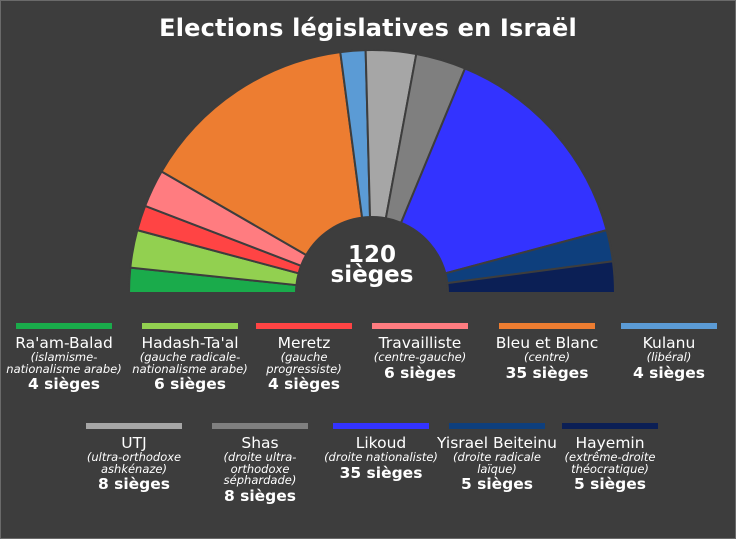  What do you see at coordinates (304, 363) in the screenshot?
I see `legend-party-description: (gauche progressiste)` at bounding box center [304, 363].